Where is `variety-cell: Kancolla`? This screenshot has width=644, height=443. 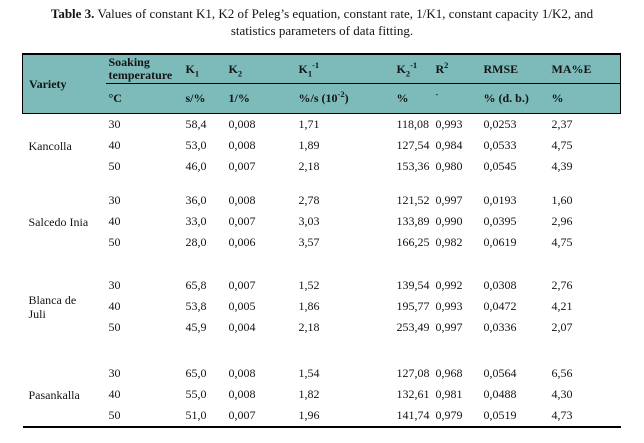
variety-cell: Kancolla is located at coordinates (64, 146).